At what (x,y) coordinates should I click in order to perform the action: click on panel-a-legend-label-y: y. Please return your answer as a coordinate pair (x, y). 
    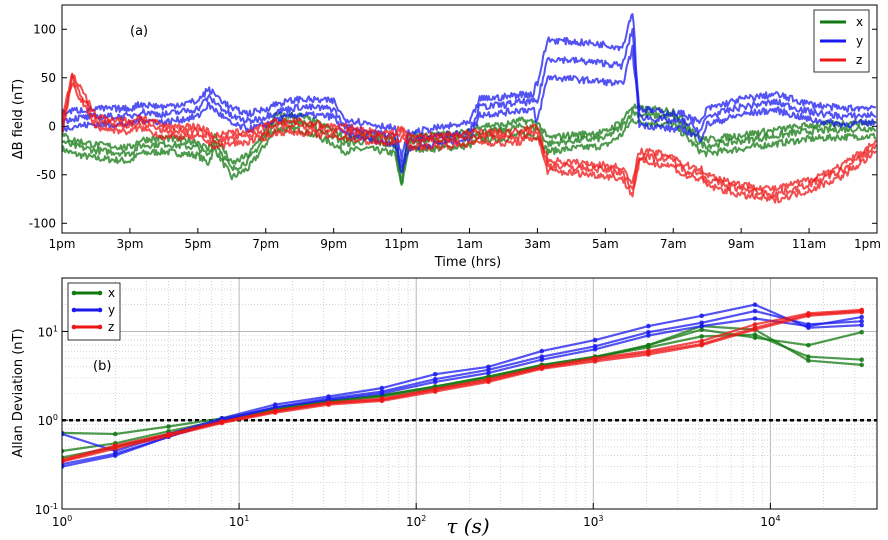
    Looking at the image, I should click on (859, 41).